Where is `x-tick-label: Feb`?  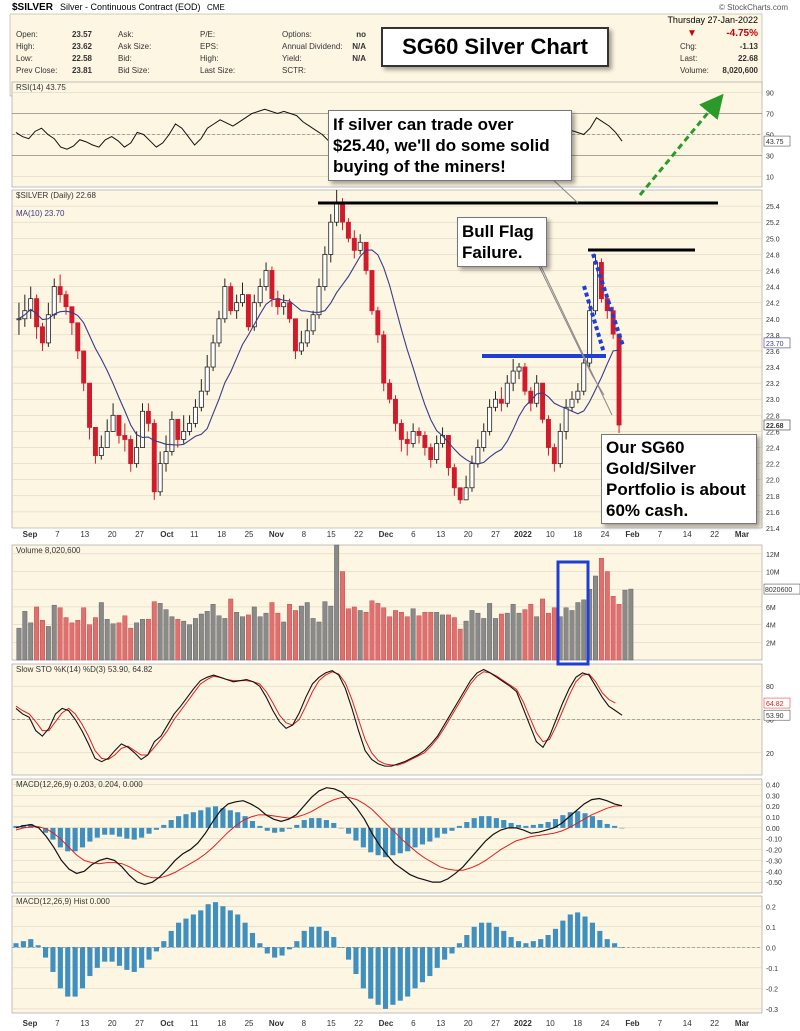
x-tick-label: Feb is located at coordinates (632, 534).